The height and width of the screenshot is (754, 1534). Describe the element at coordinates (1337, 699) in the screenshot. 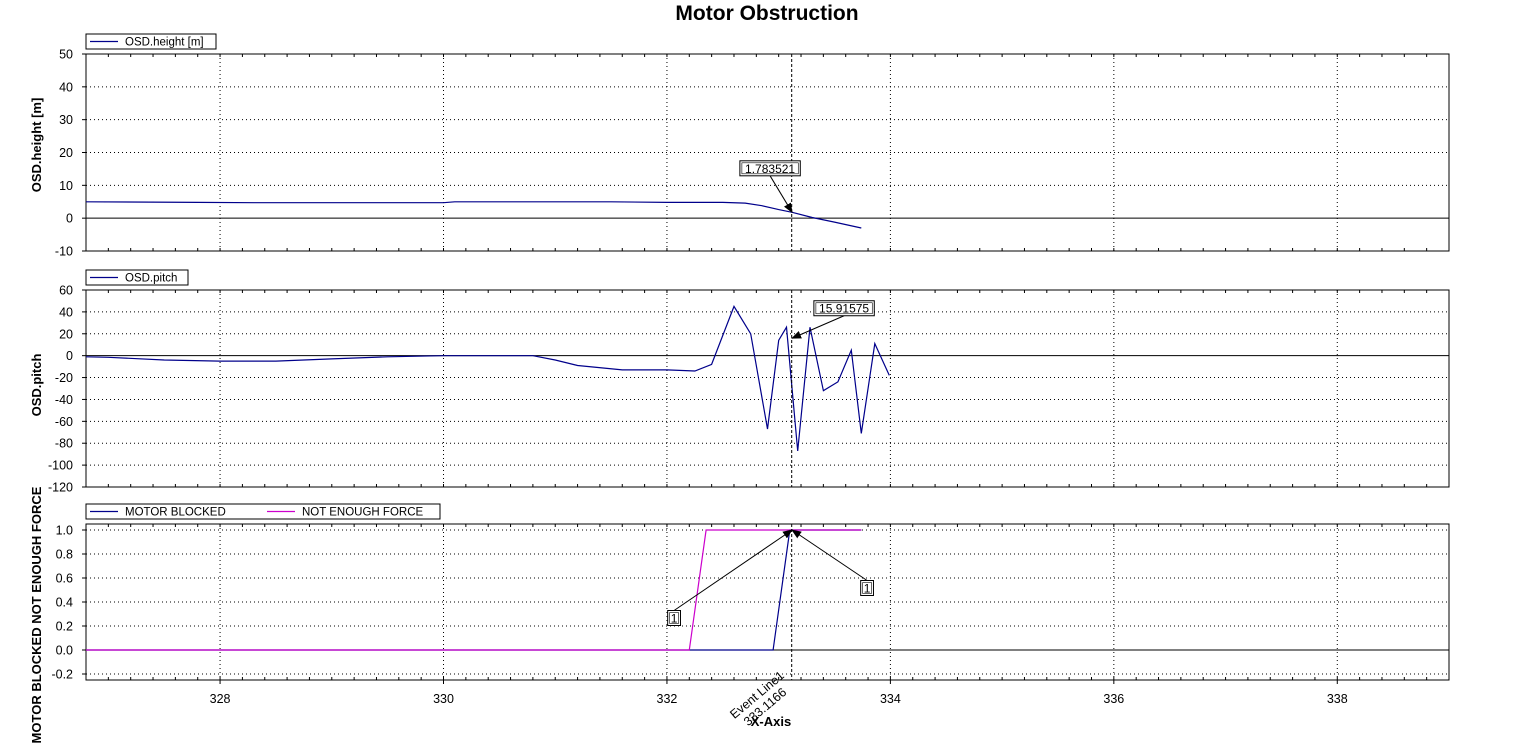

I see `x-tick-label: 338` at that location.